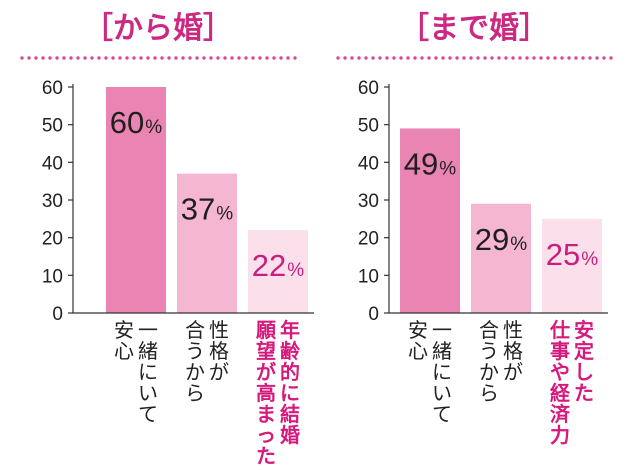 This screenshot has width=640, height=470. Describe the element at coordinates (266, 393) in the screenshot. I see `svg-text: 高` at that location.